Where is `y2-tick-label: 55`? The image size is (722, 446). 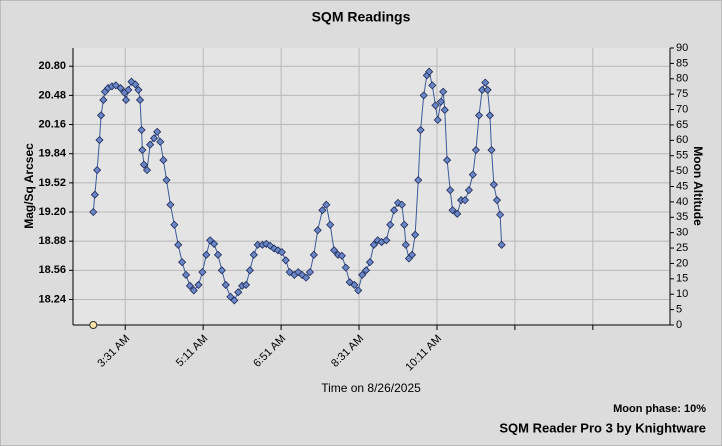 y2-tick-label: 55 is located at coordinates (682, 156).